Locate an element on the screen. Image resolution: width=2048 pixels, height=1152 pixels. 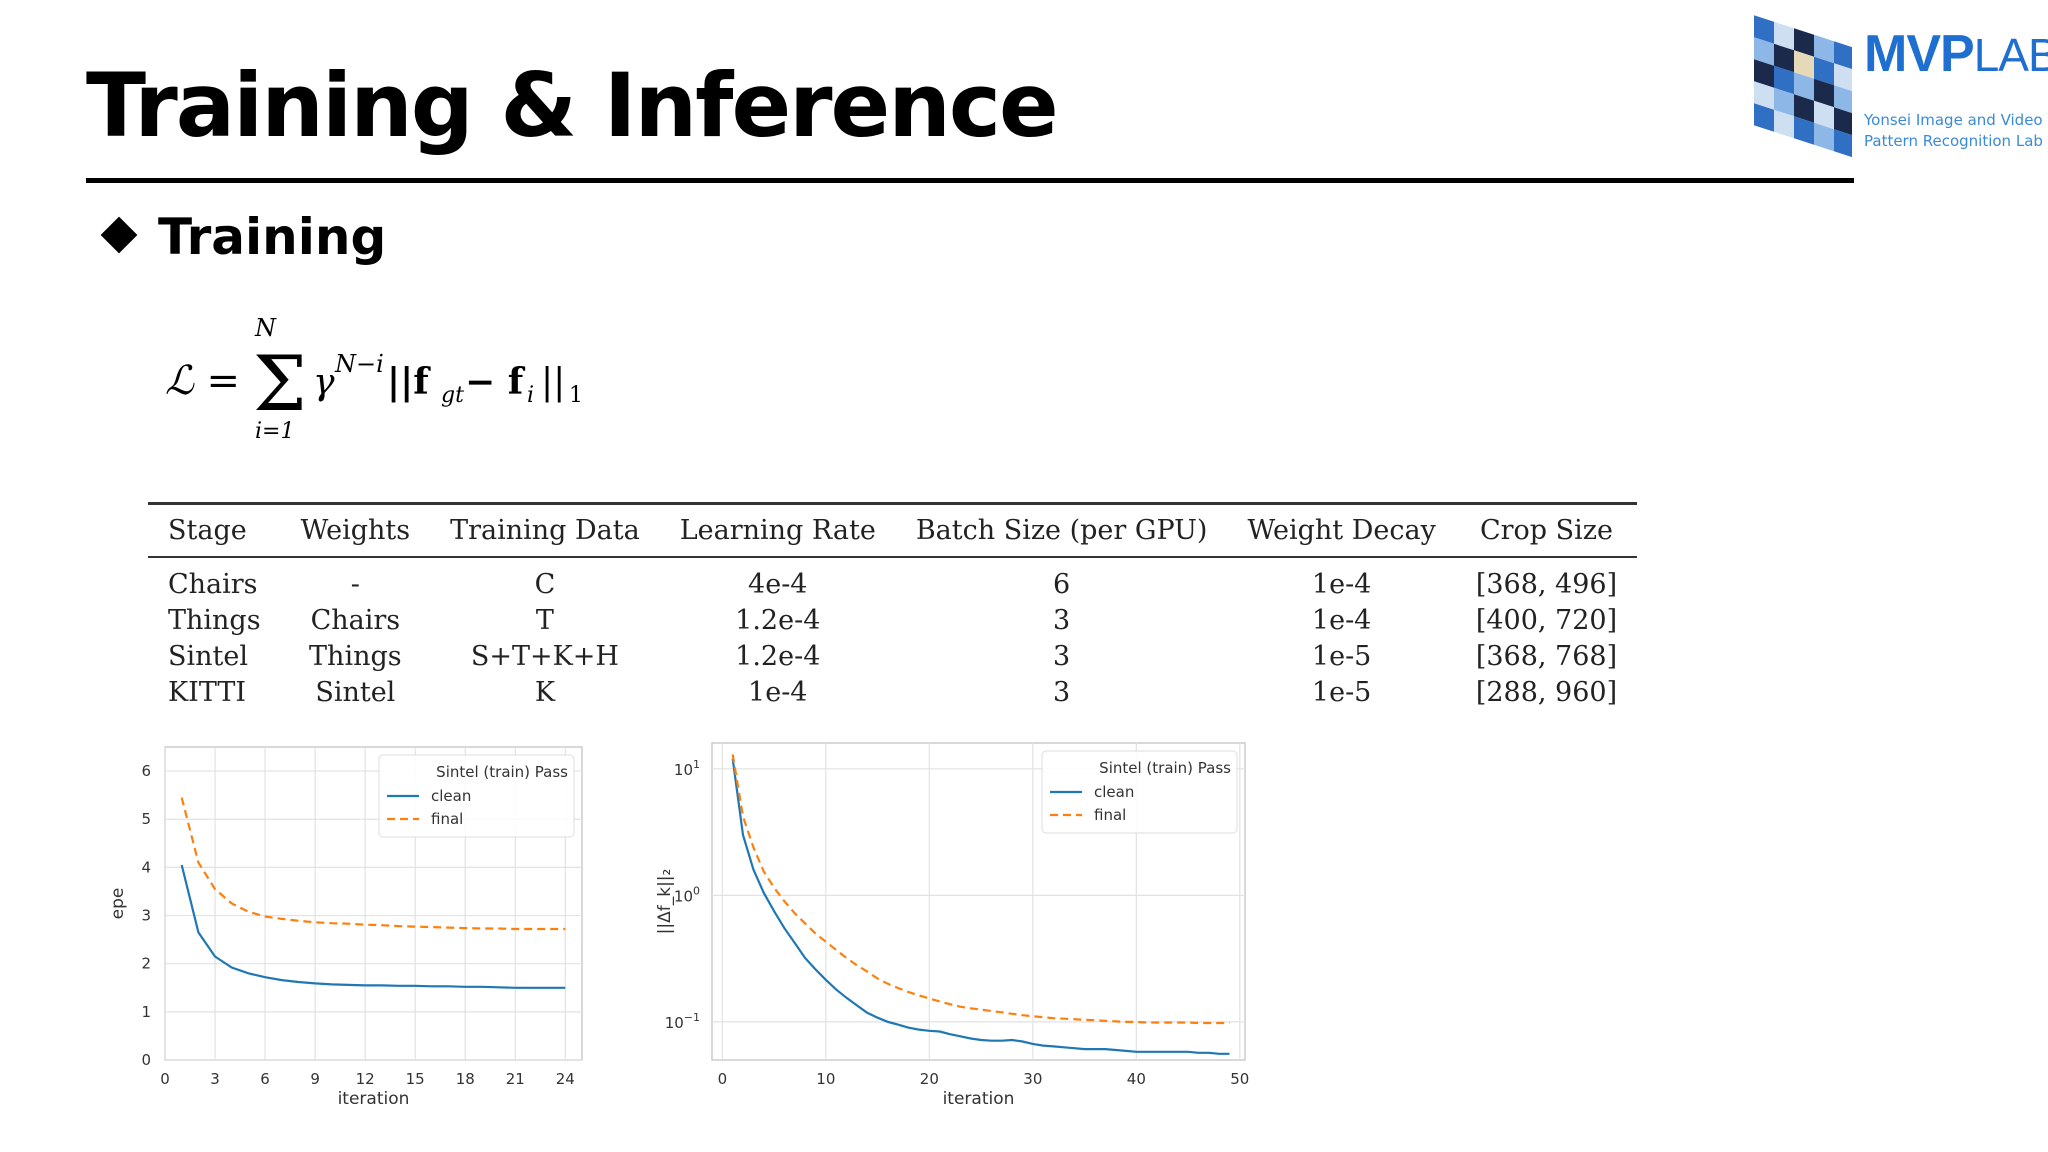
formula-i-sub: i is located at coordinates (530, 395).